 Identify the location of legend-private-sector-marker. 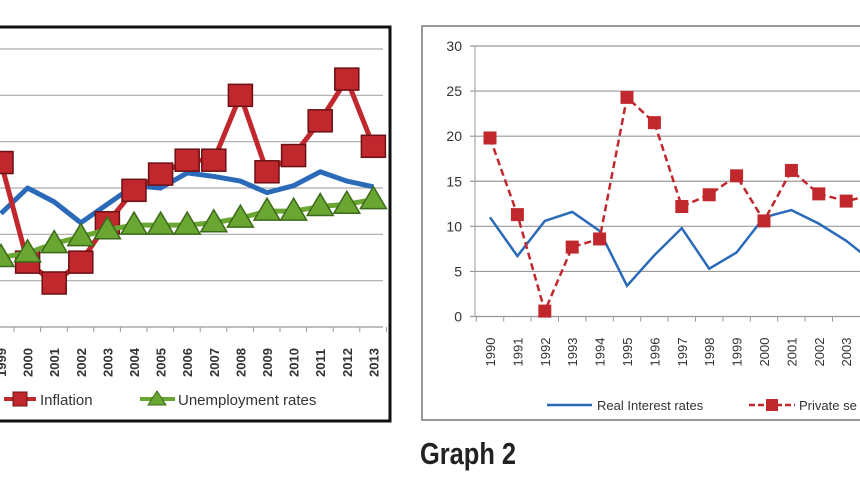
(772, 405).